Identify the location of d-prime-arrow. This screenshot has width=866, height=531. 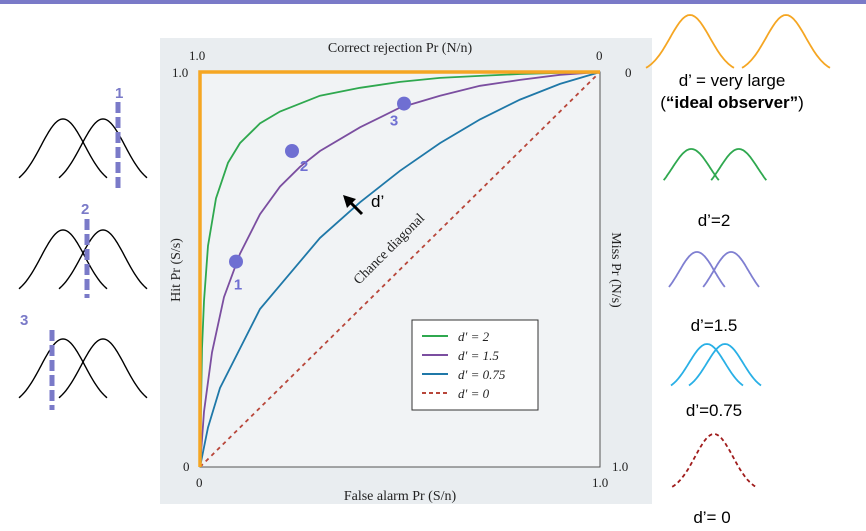
(353, 205).